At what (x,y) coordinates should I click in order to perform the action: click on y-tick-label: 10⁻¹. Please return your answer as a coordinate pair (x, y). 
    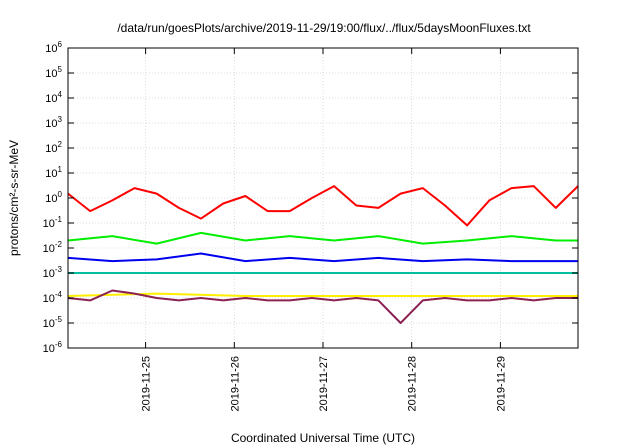
    Looking at the image, I should click on (53, 222).